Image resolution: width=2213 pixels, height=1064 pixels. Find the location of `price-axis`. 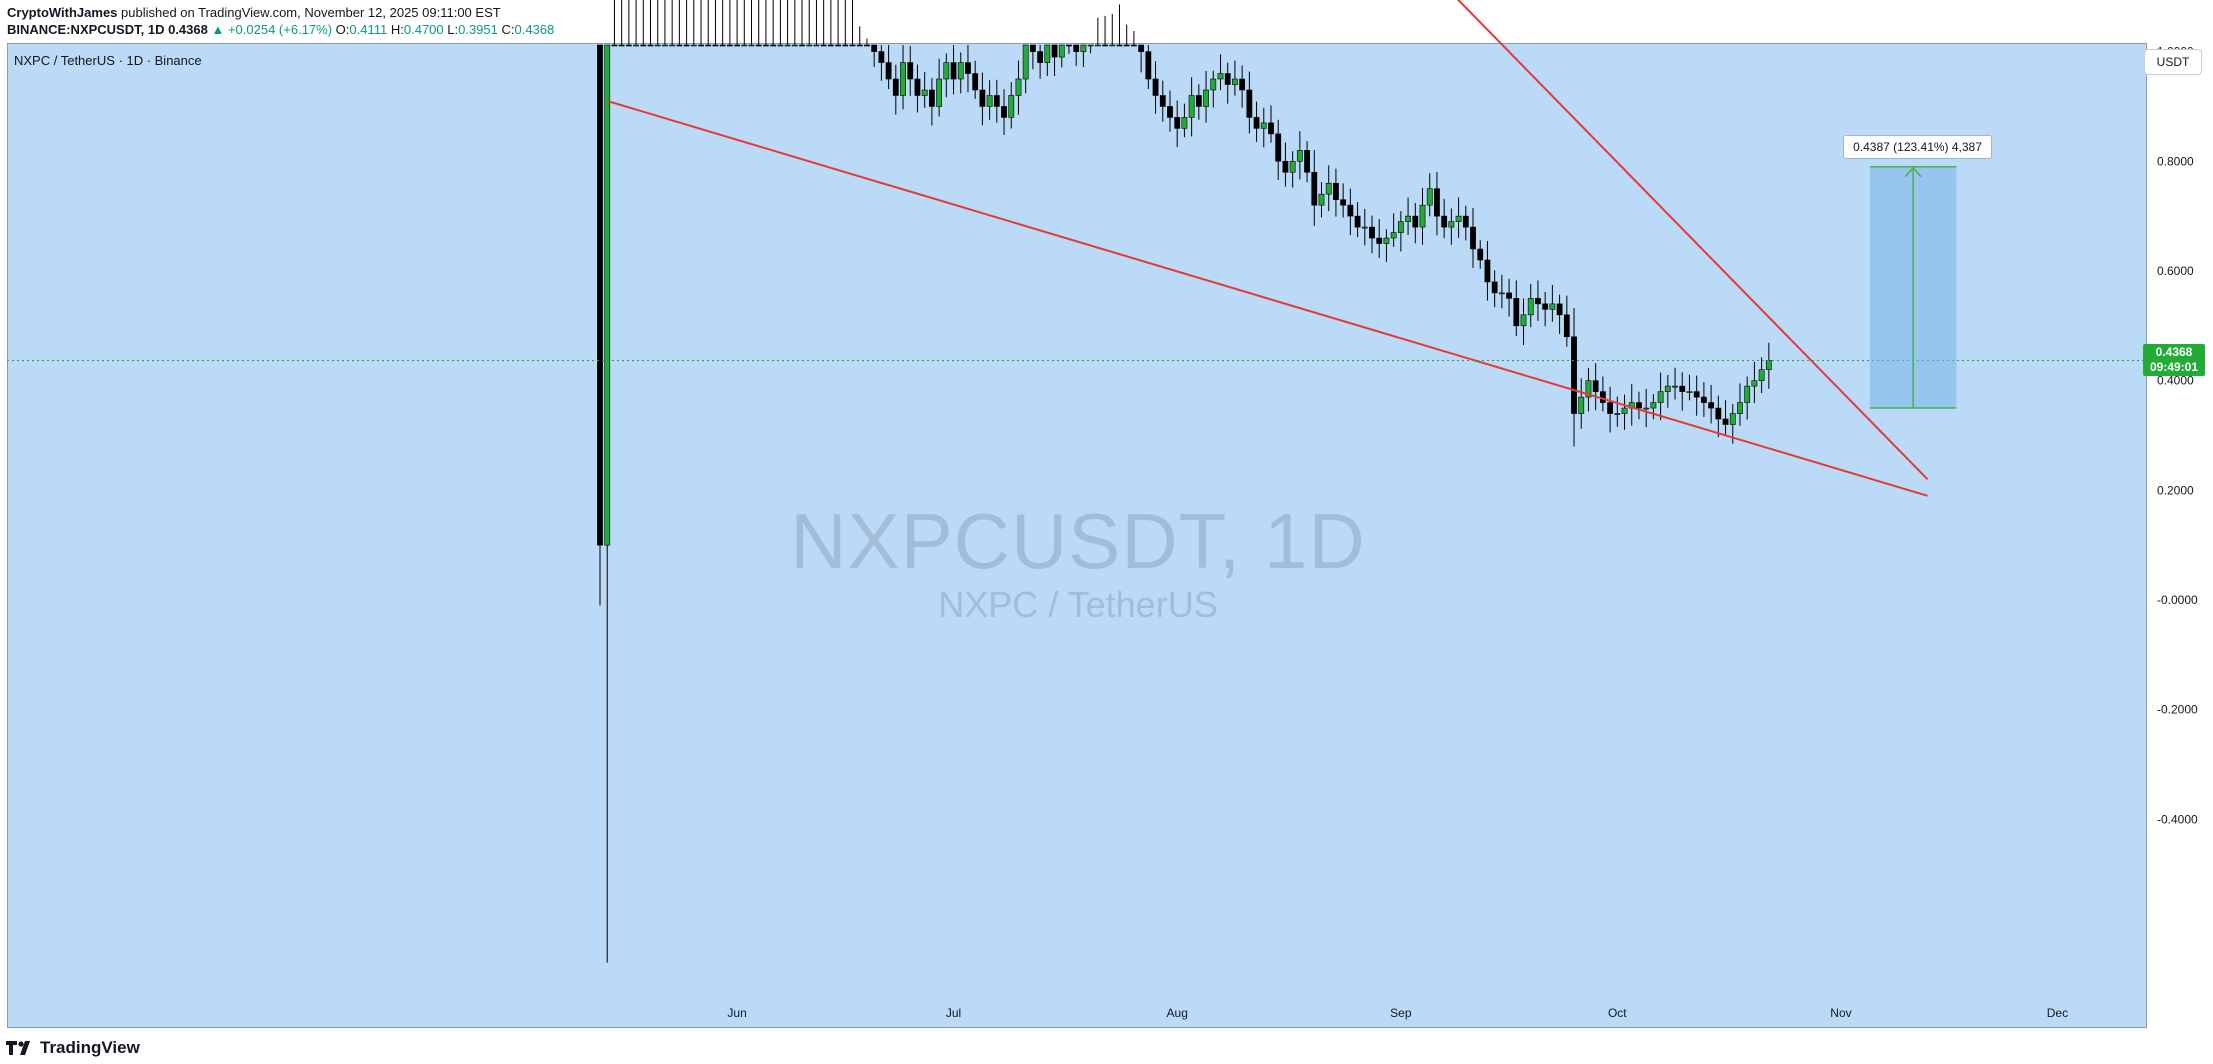

price-axis is located at coordinates (2180, 535).